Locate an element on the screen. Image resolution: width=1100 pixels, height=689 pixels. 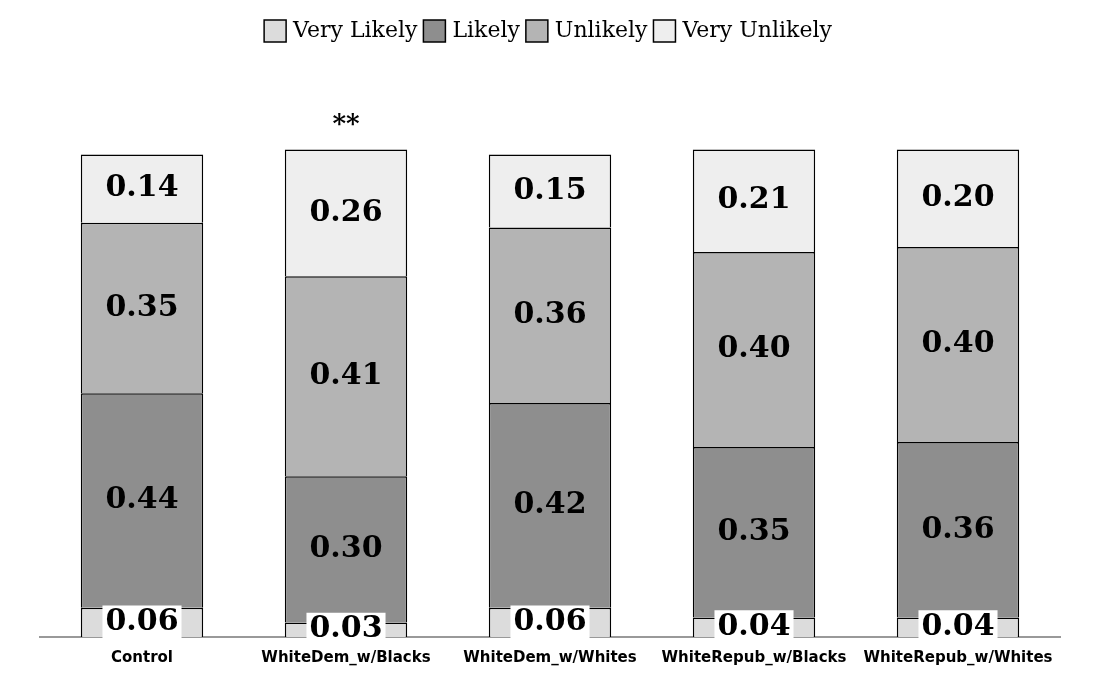
legend-label: Likely is located at coordinates (486, 29).